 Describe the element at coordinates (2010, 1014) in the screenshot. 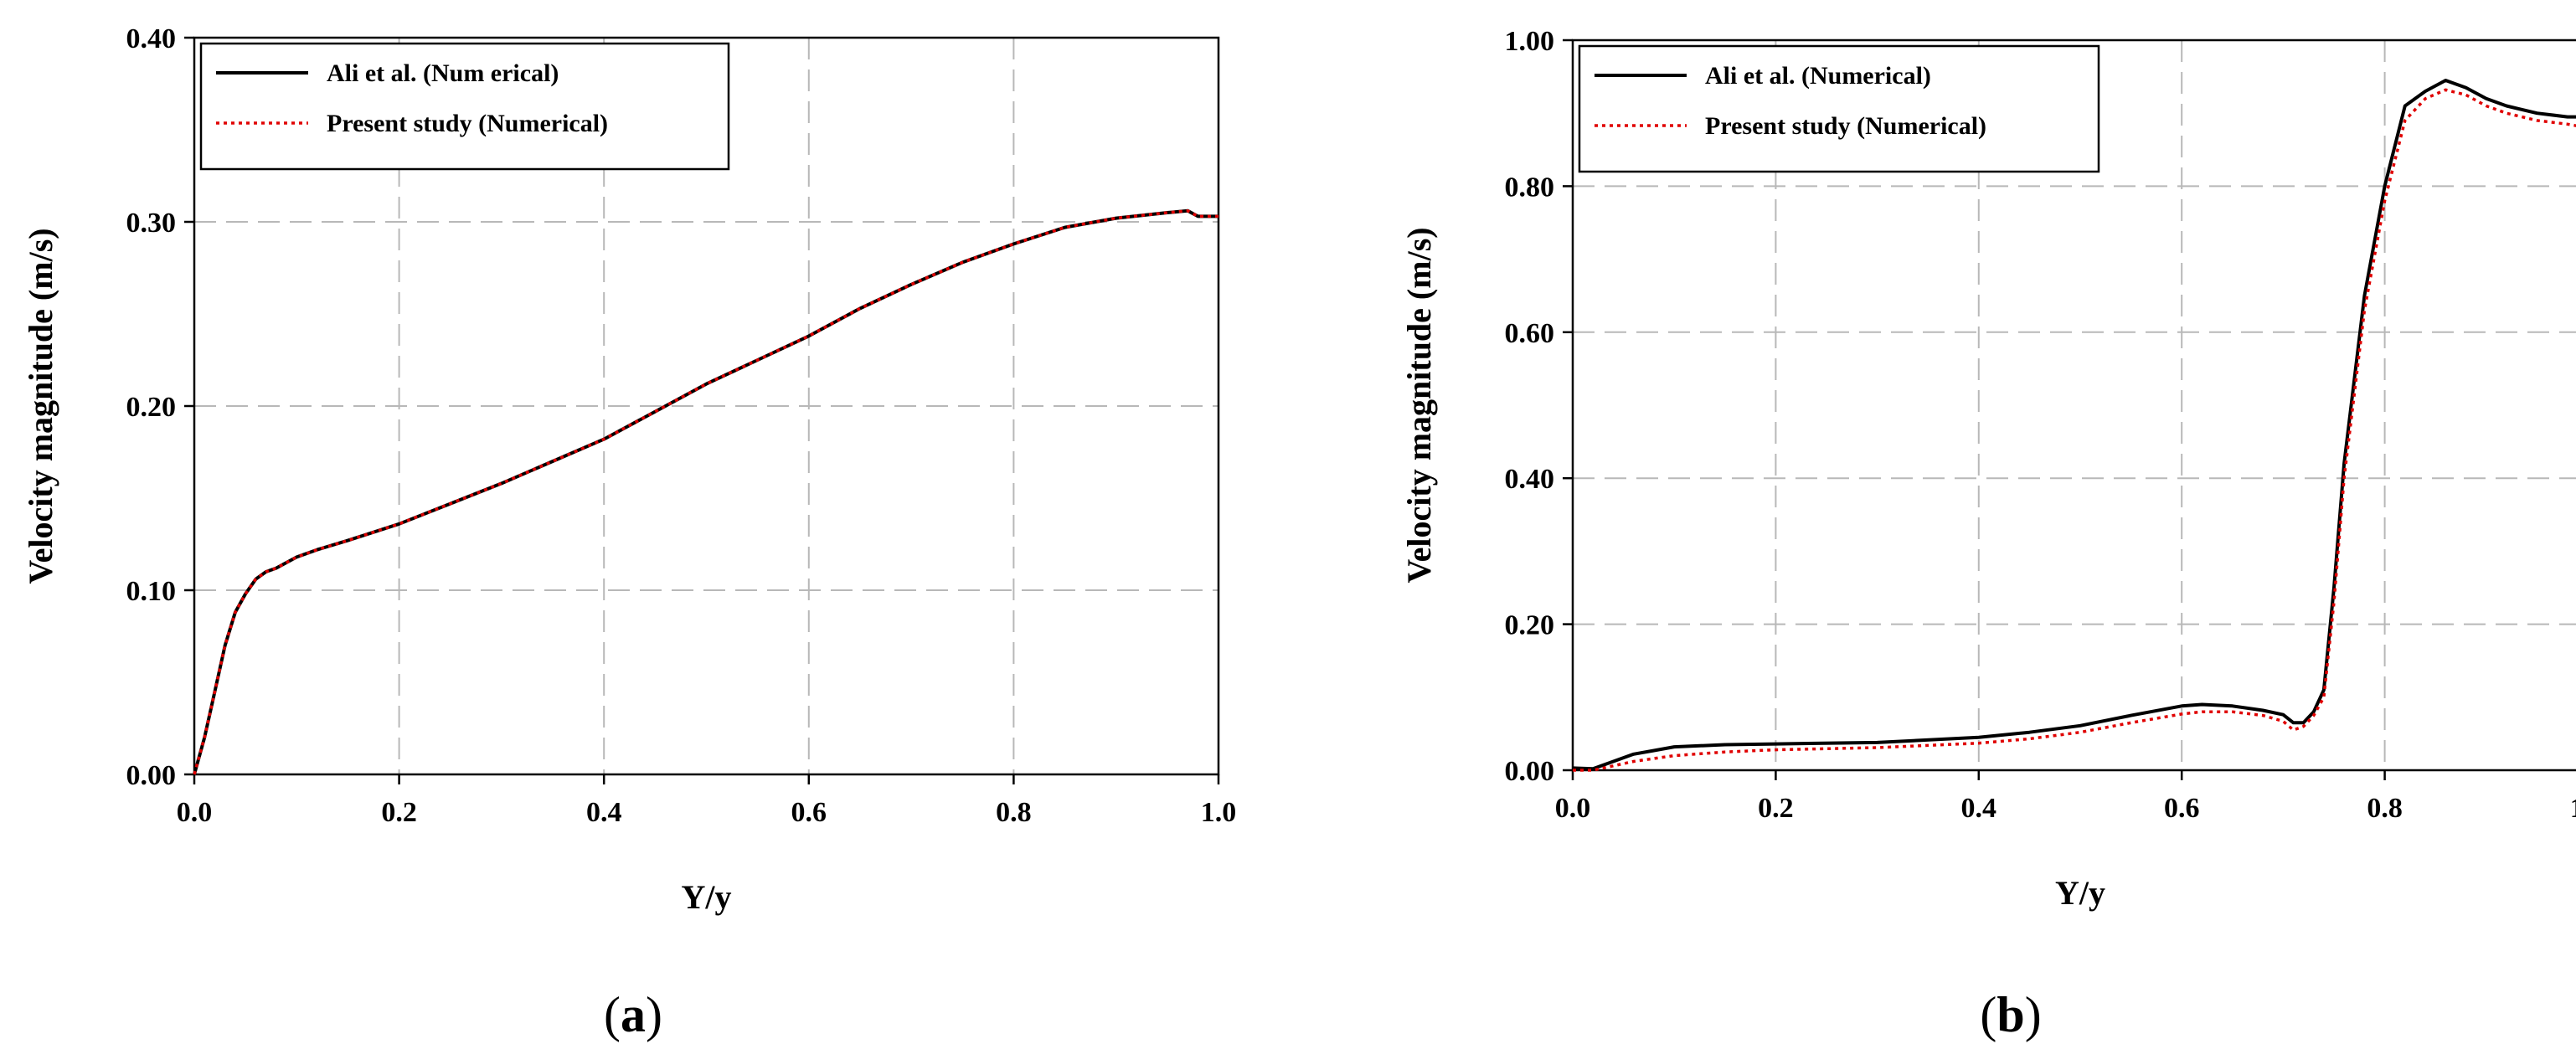

I see `panel-label: (b)` at that location.